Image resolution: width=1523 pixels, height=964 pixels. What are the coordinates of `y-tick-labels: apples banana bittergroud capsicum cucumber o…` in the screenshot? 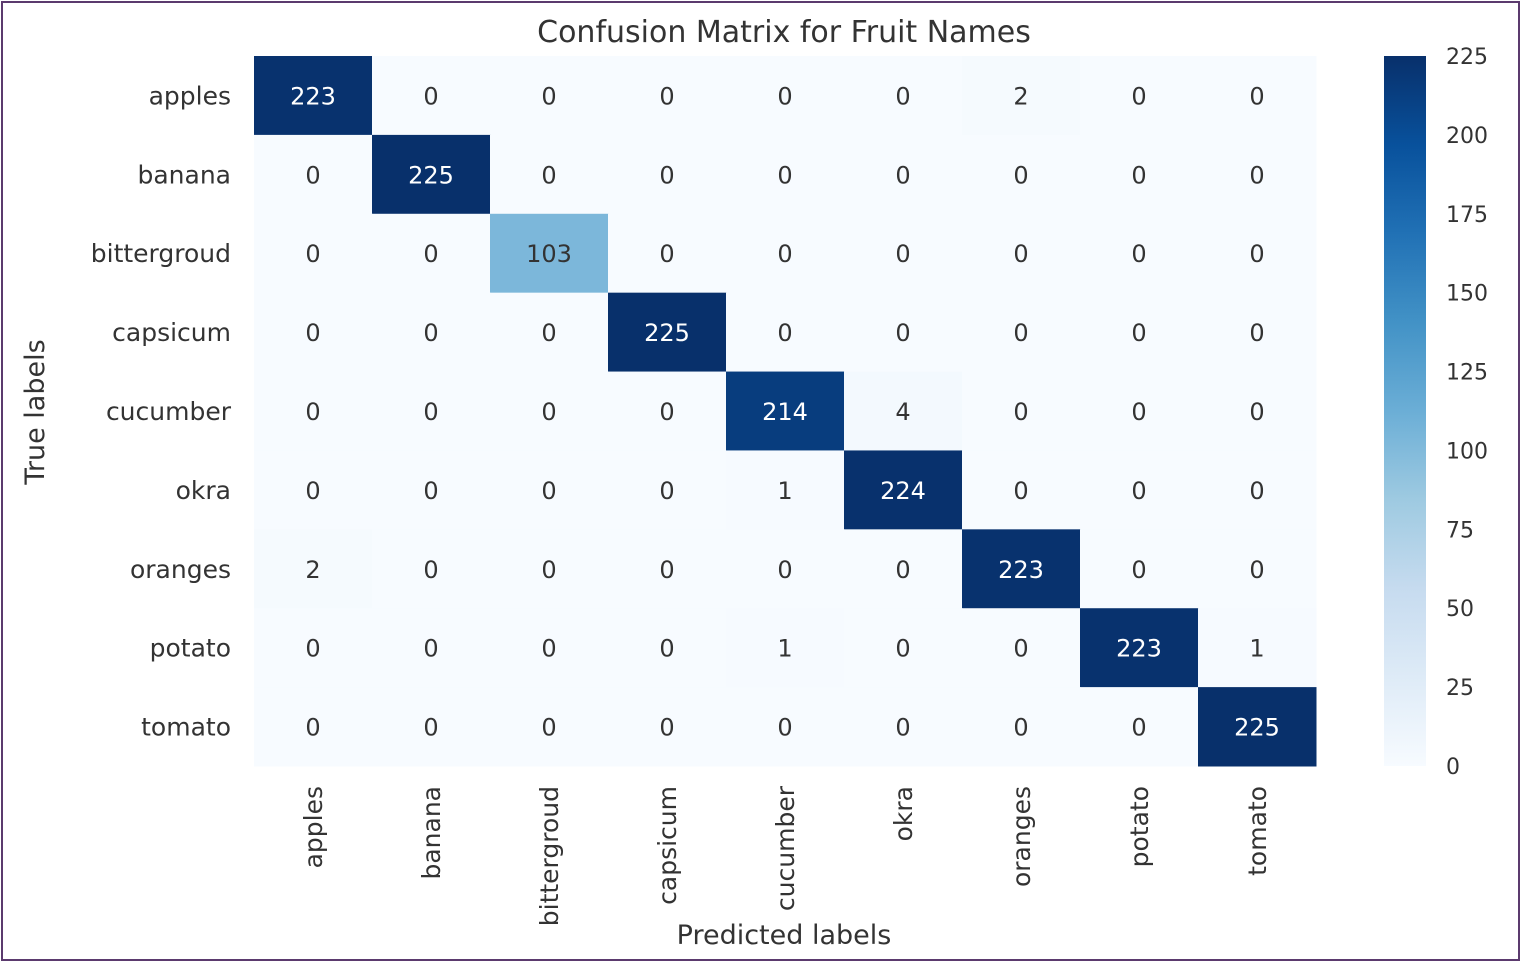 It's located at (161, 411).